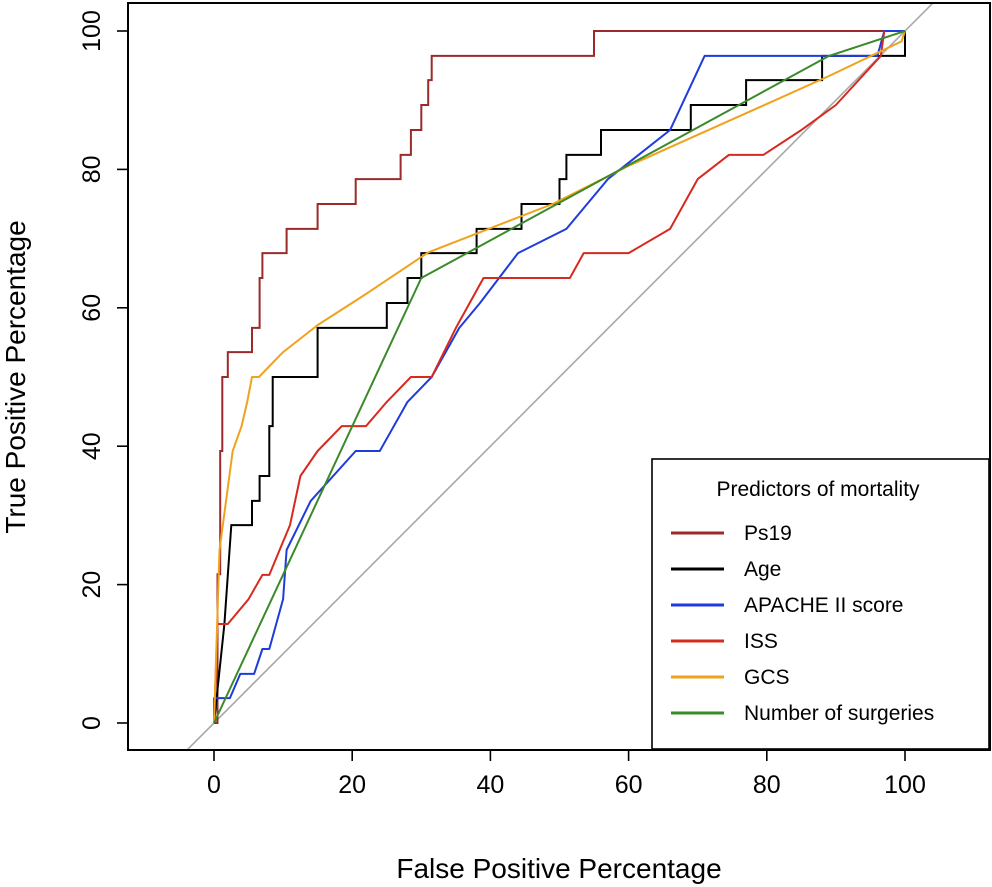 The image size is (992, 887). I want to click on y-tick-label: 40, so click(92, 446).